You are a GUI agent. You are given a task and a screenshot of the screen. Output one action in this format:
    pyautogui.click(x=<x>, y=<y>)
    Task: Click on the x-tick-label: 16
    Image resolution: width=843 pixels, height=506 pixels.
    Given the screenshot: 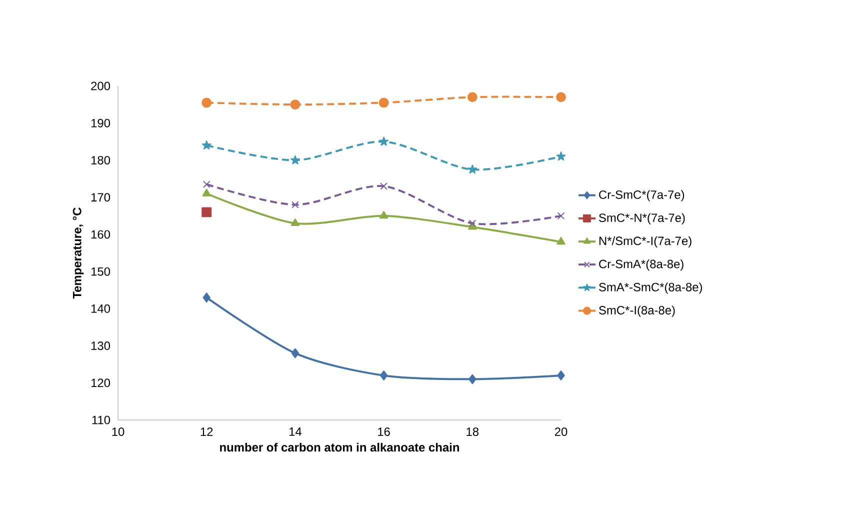 What is the action you would take?
    pyautogui.click(x=384, y=432)
    